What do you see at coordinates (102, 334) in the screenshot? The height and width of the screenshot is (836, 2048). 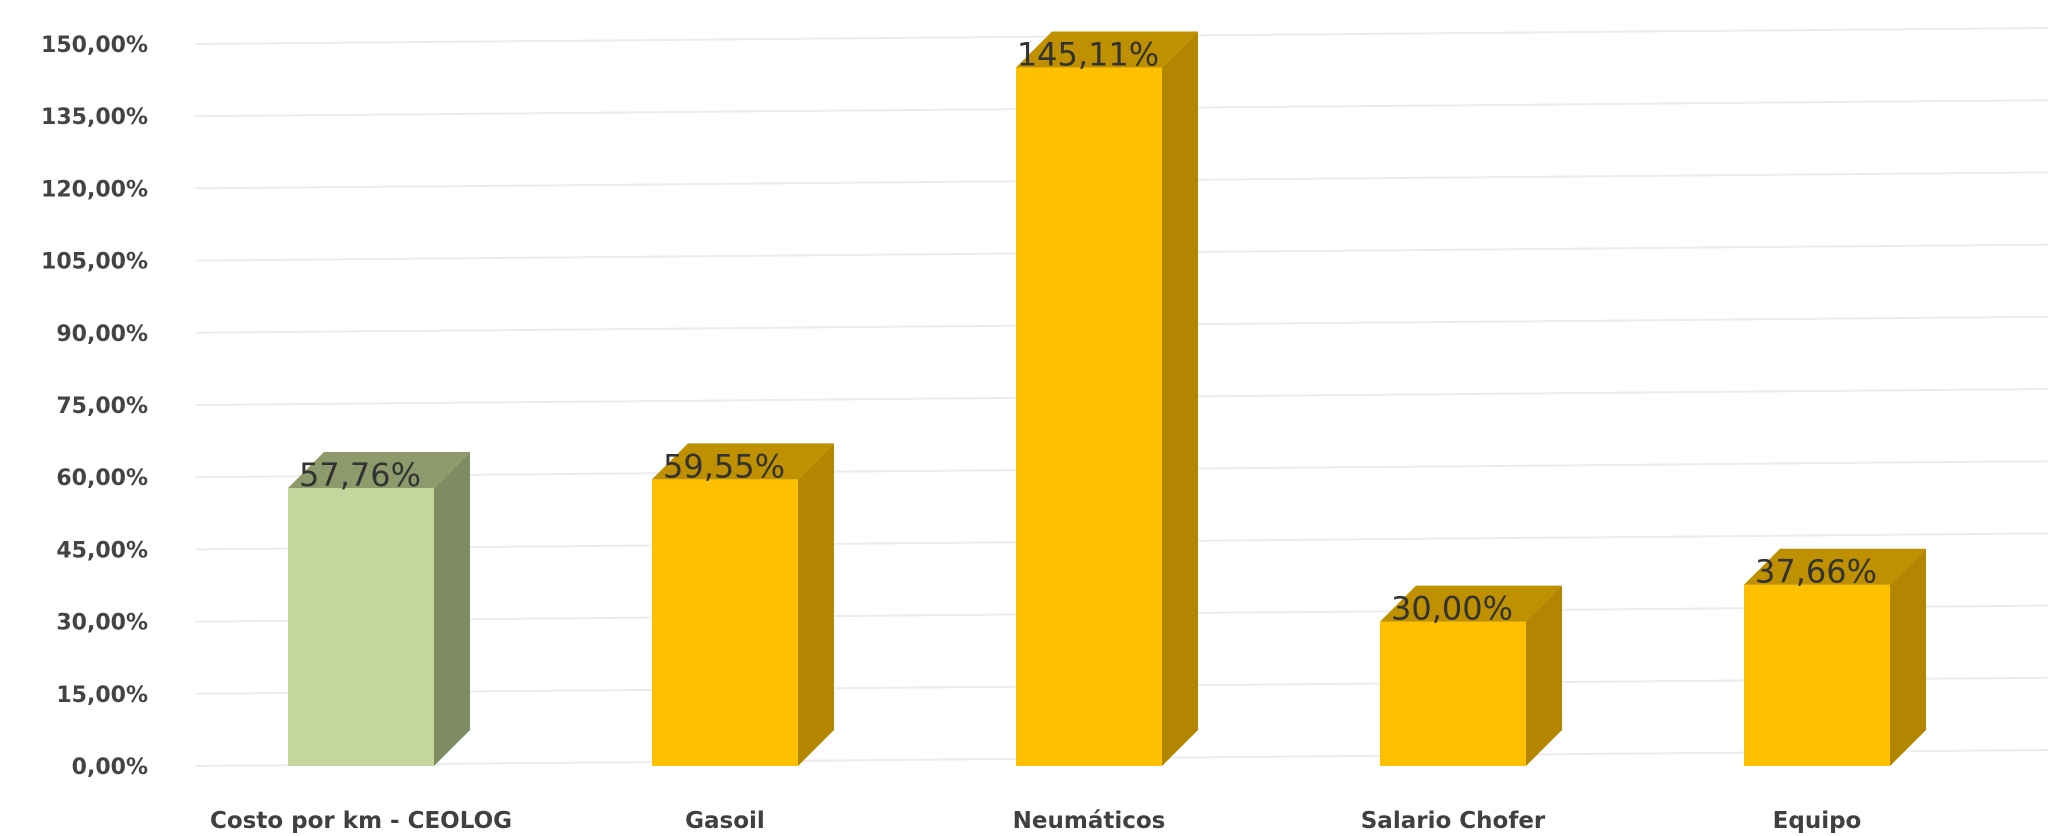 I see `y-tick-label: 90,00%` at bounding box center [102, 334].